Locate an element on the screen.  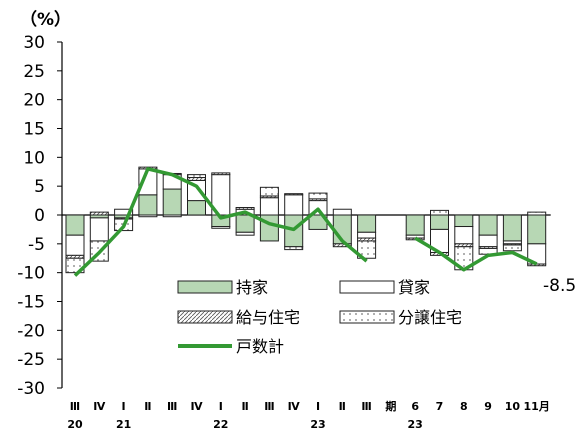
y-tick-label: 10 is located at coordinates (34, 158).